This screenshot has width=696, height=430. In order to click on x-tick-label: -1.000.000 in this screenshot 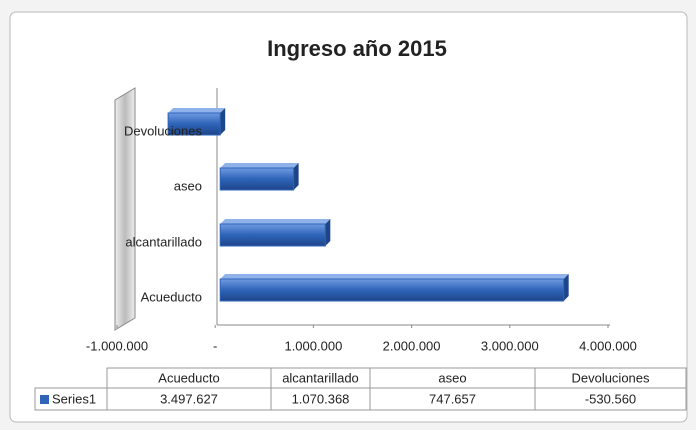, I will do `click(117, 345)`.